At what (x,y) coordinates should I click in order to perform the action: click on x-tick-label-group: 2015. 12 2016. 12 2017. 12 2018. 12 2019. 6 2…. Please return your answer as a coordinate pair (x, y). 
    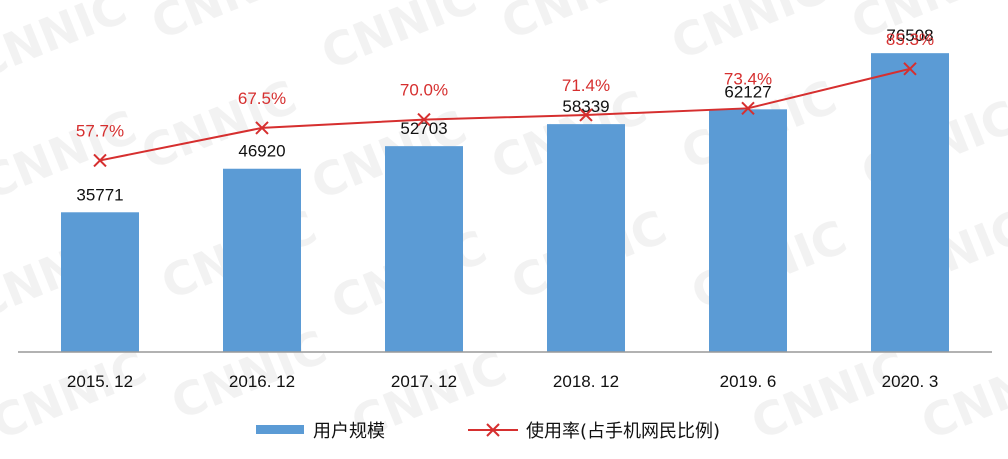
    Looking at the image, I should click on (502, 381).